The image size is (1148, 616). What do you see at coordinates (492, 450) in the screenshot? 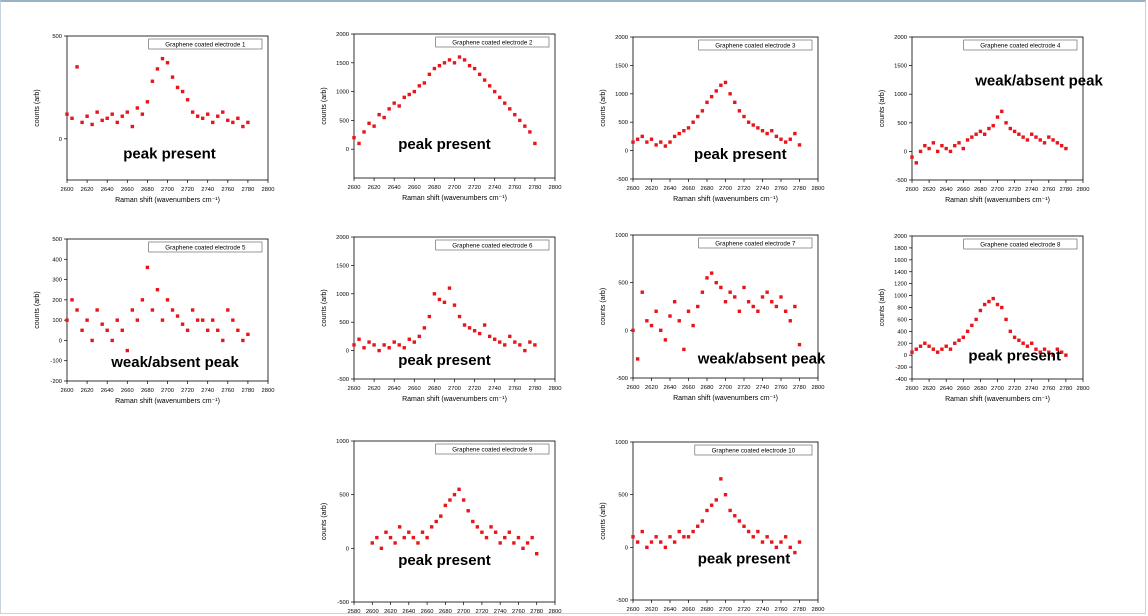
I see `chart-title: Graphene coated electrode 9` at bounding box center [492, 450].